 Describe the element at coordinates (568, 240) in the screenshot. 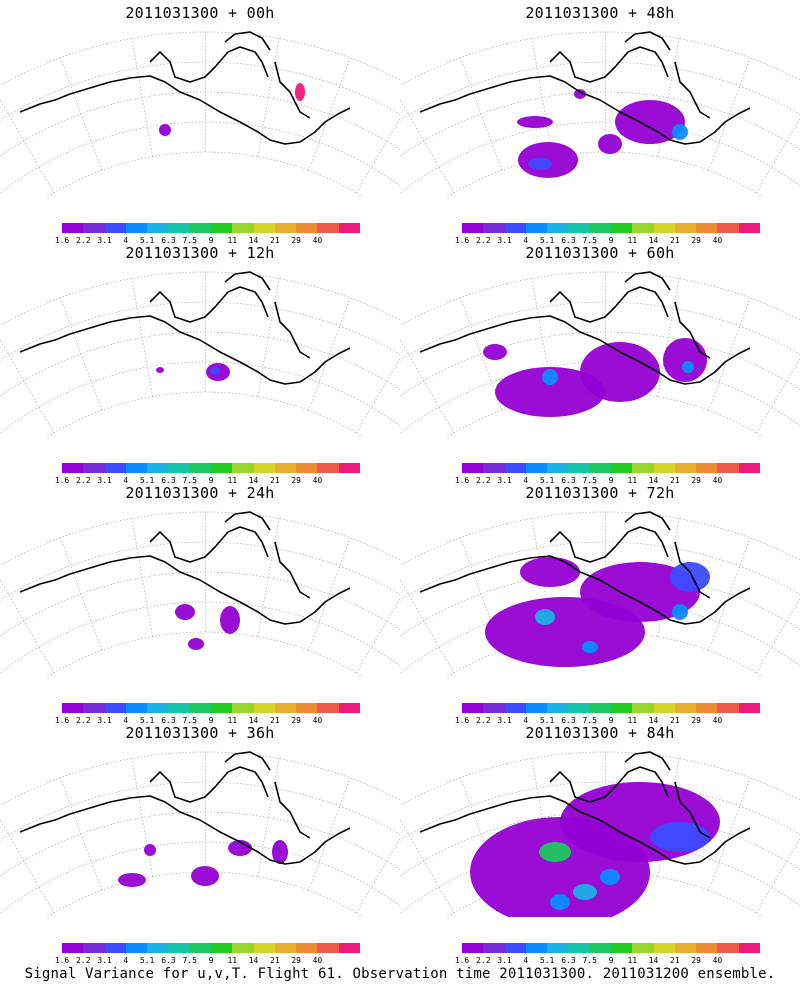

I see `colorbar-tick-label: 6.3` at that location.